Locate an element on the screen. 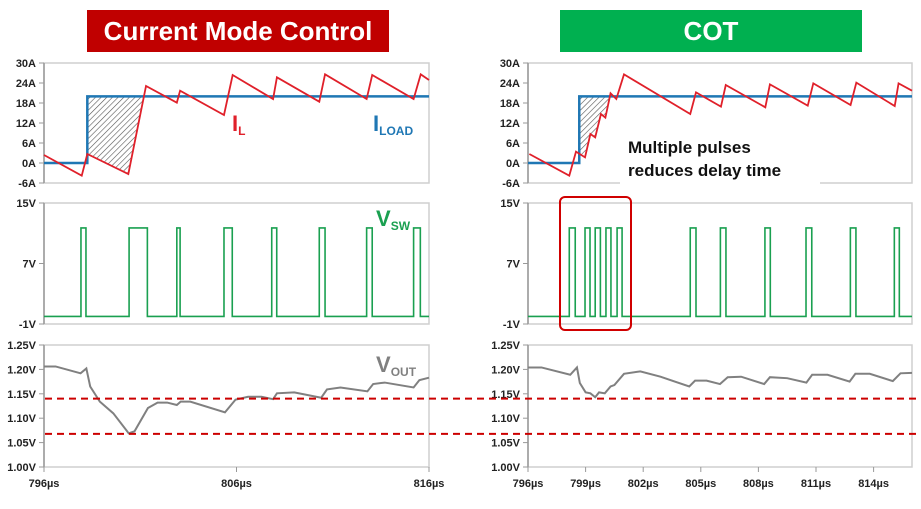 The width and height of the screenshot is (921, 509). vsw-label-sub: SW is located at coordinates (401, 226).